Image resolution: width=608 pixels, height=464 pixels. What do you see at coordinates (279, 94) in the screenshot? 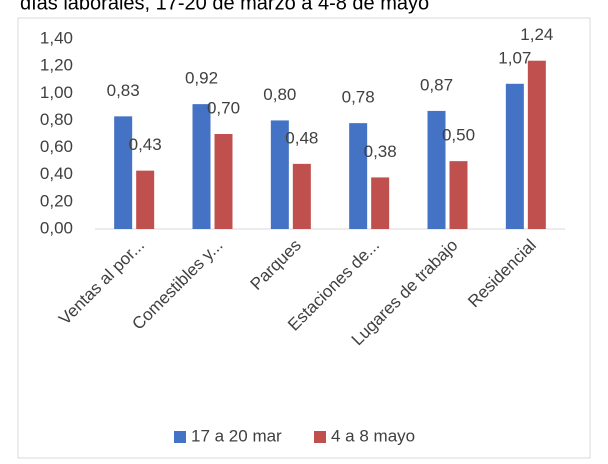
I see `value-label: 0,80` at bounding box center [279, 94].